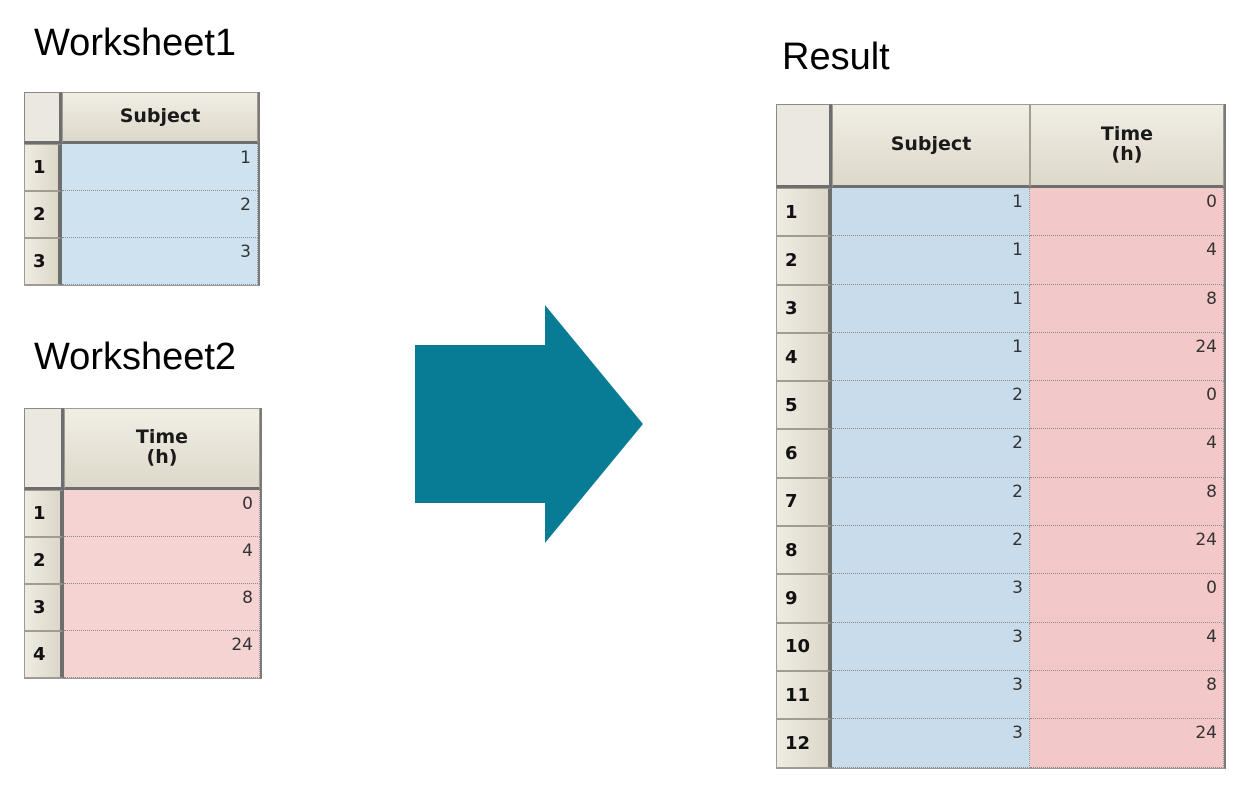 Image resolution: width=1256 pixels, height=792 pixels. Describe the element at coordinates (160, 167) in the screenshot. I see `worksheet1-cell: 1` at that location.